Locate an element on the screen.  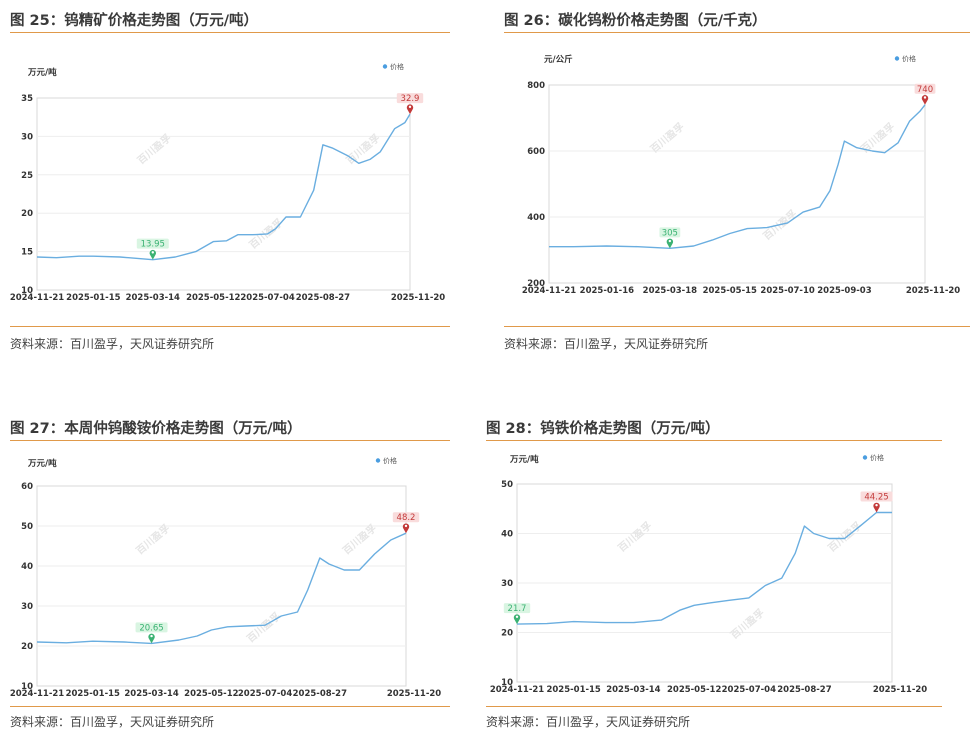
y-unit-label: 万元/吨 is located at coordinates (524, 459).